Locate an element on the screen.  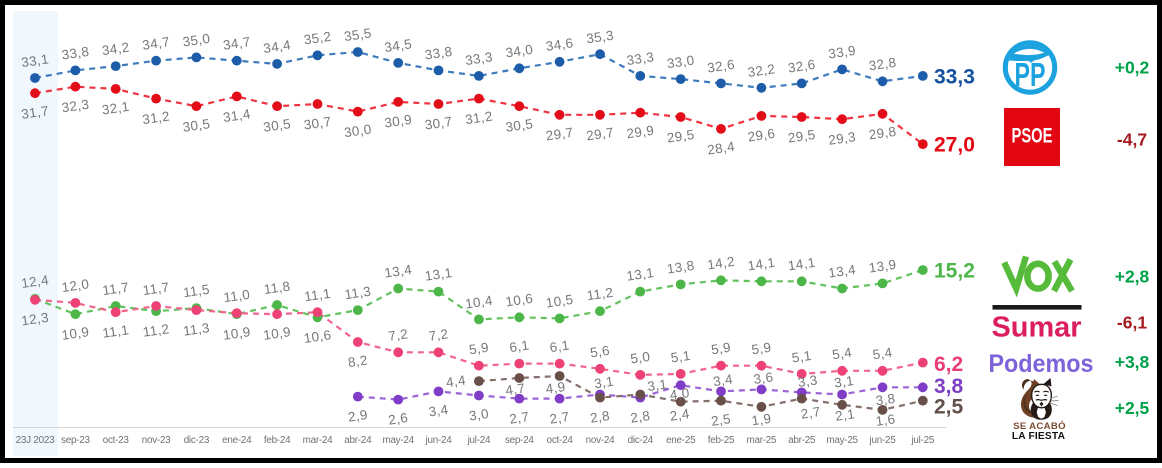
svg-text: sep-24 is located at coordinates (519, 440).